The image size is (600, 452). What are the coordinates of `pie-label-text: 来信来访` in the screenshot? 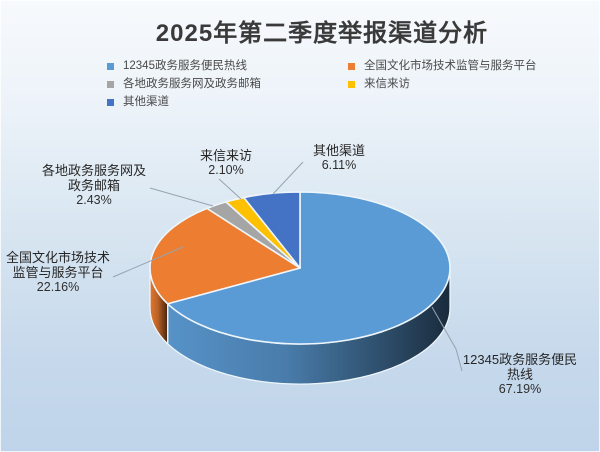 It's located at (225, 155).